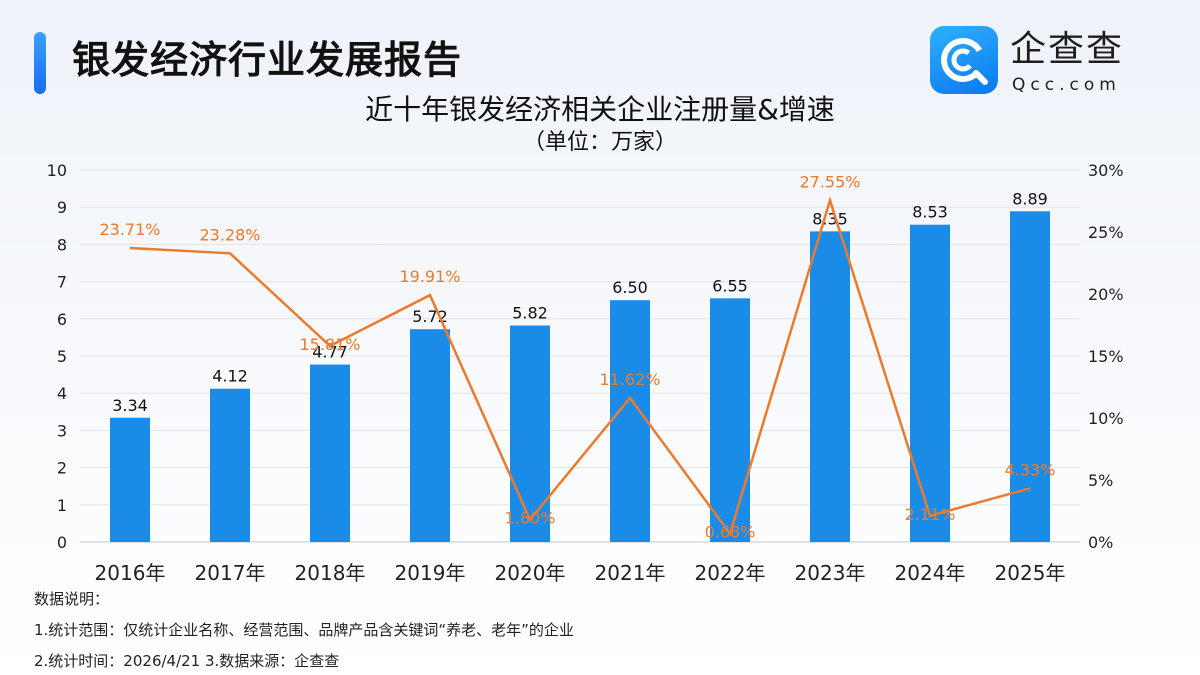 Image resolution: width=1200 pixels, height=675 pixels. What do you see at coordinates (1106, 232) in the screenshot?
I see `y-right-tick-label: 25%` at bounding box center [1106, 232].